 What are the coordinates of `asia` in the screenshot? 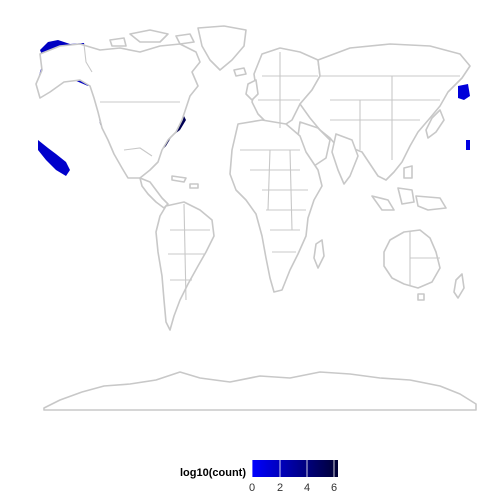 It's located at (385, 112).